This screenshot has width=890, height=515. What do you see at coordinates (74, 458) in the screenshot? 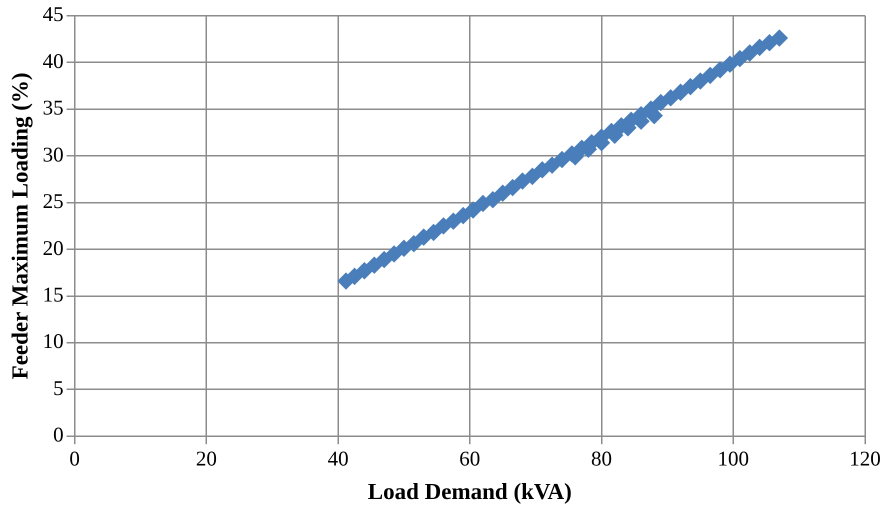
I see `x-tick-label: 0` at bounding box center [74, 458].